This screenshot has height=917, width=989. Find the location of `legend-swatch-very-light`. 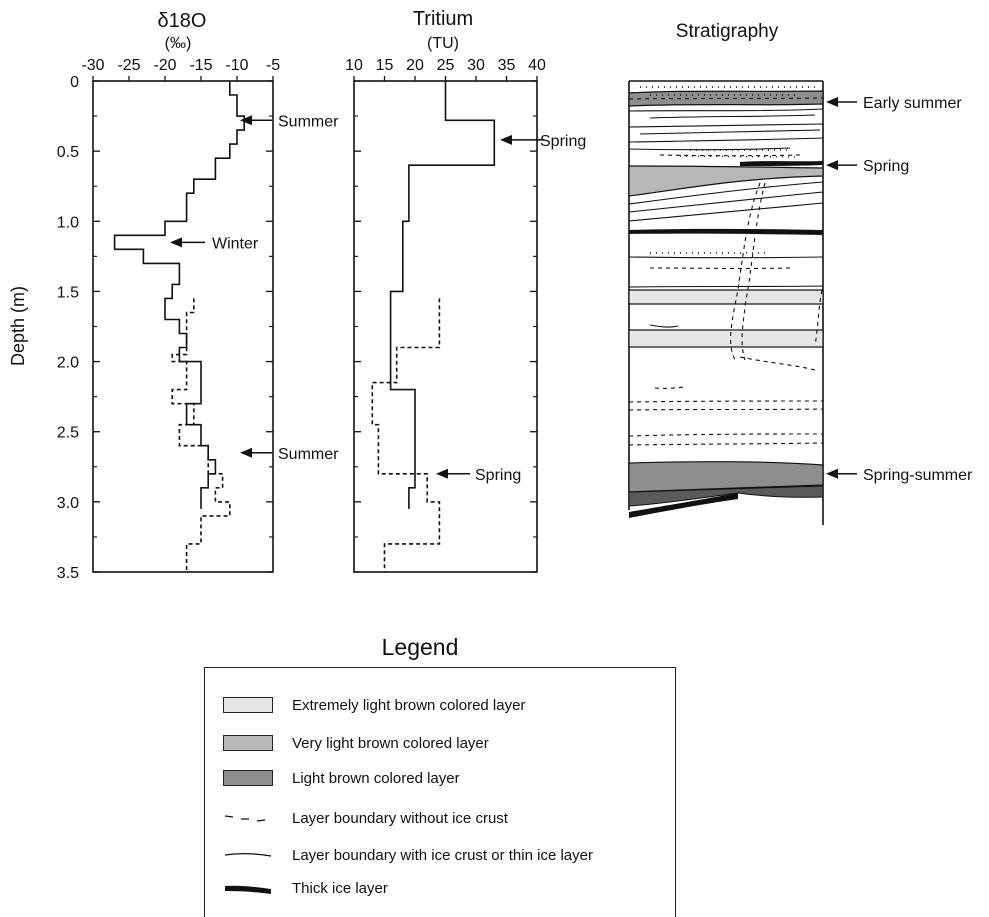

legend-swatch-very-light is located at coordinates (248, 743).